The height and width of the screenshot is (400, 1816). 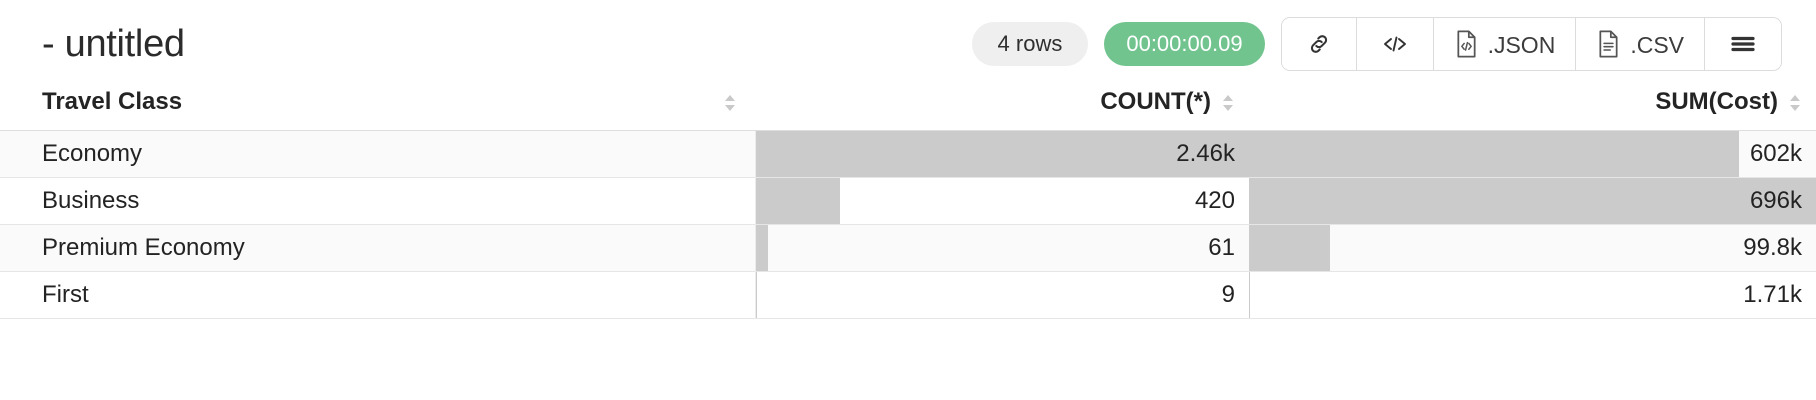 What do you see at coordinates (1228, 103) in the screenshot?
I see `sort-icon-count` at bounding box center [1228, 103].